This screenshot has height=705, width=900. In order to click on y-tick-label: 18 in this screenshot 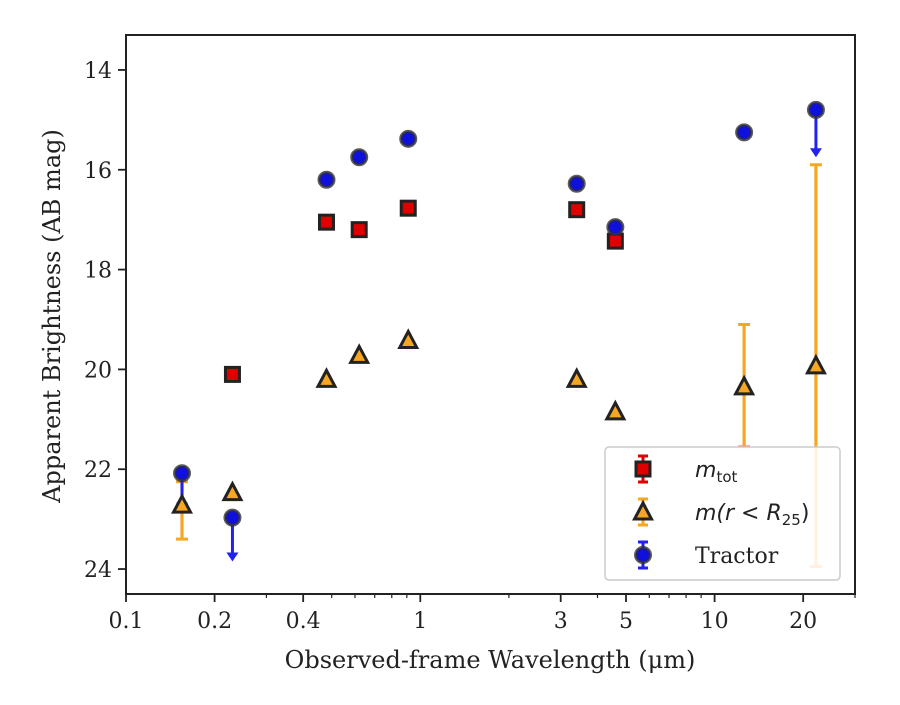, I will do `click(98, 271)`.